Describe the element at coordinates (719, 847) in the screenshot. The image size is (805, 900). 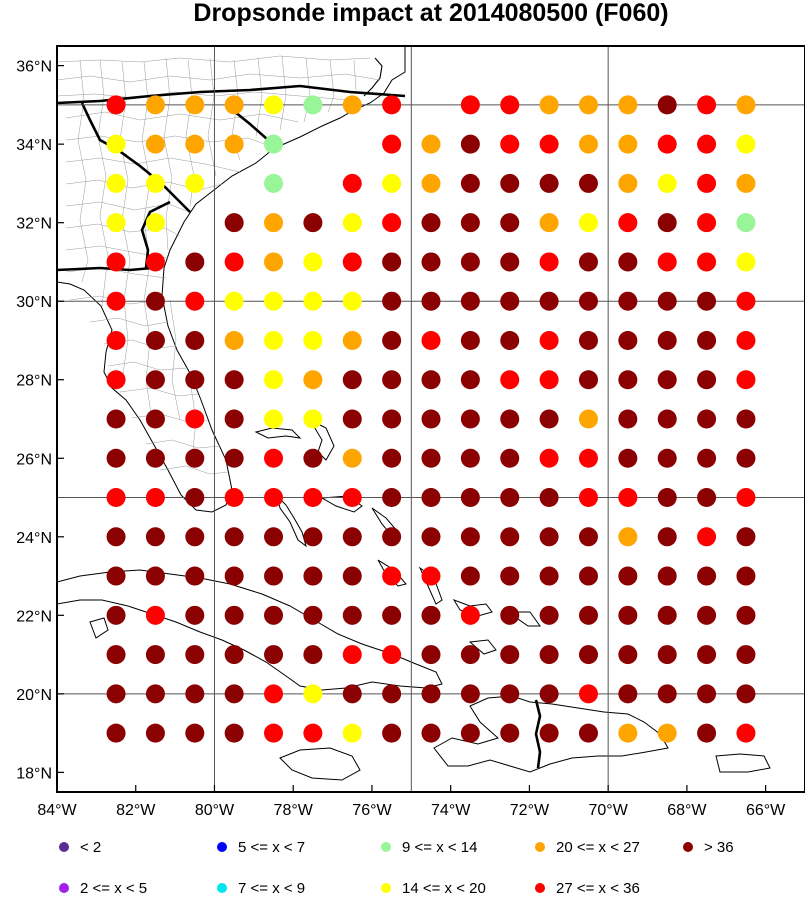
I see `legend-label: > 36` at that location.